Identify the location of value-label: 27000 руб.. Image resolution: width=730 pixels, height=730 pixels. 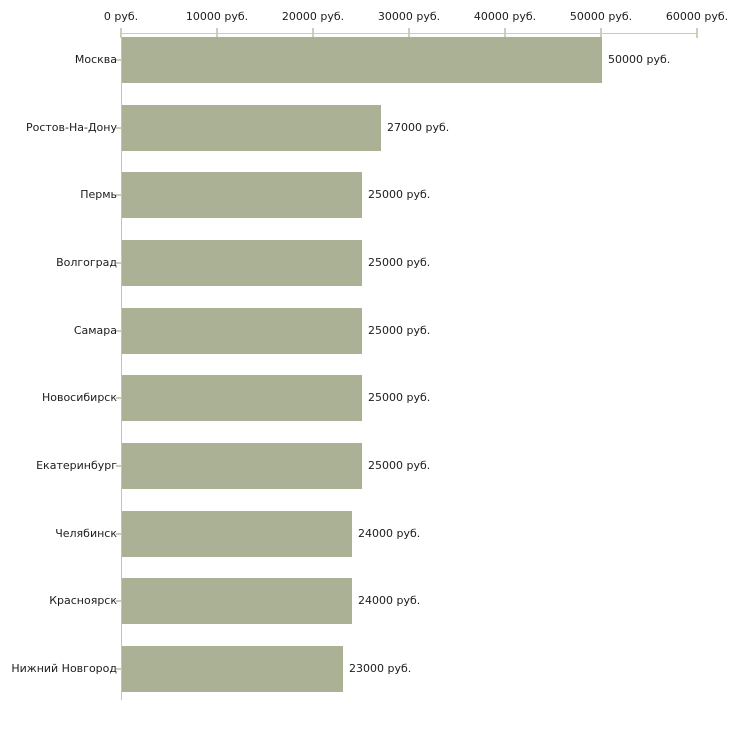
(418, 127).